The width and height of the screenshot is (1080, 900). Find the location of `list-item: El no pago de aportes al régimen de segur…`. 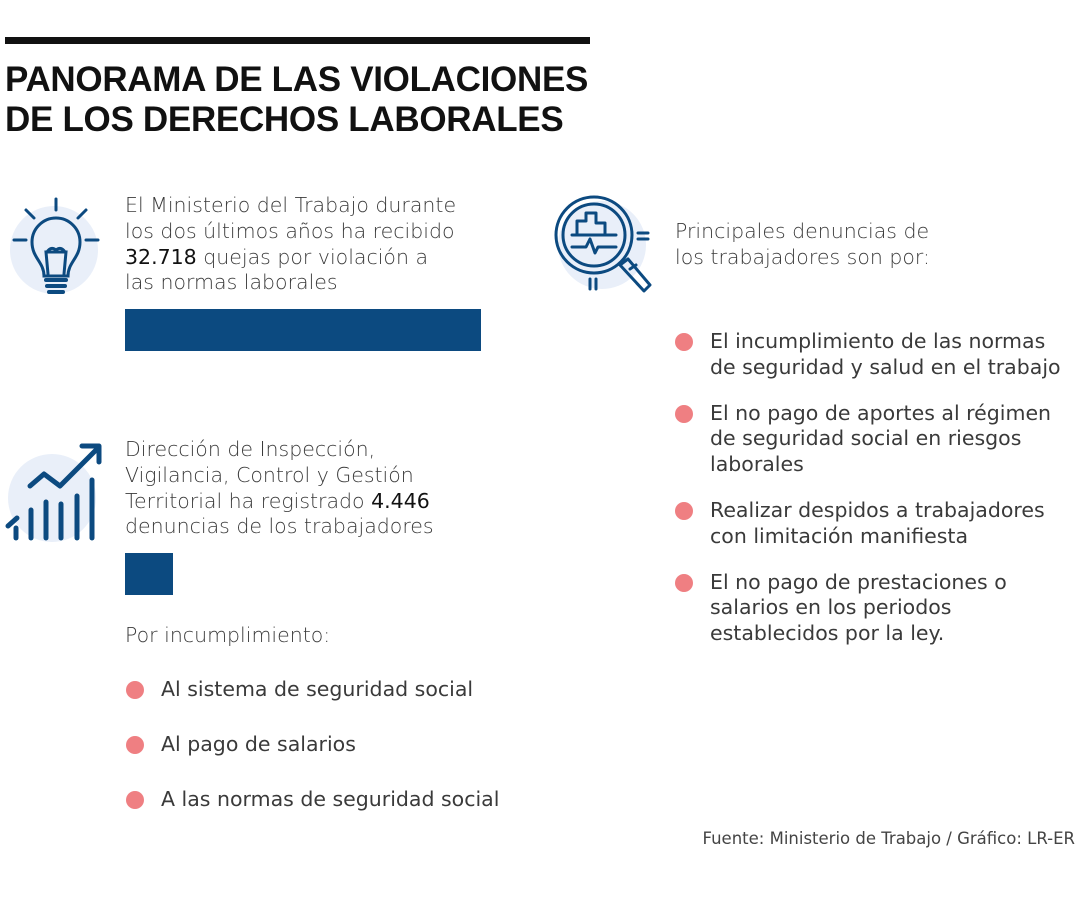

list-item: El no pago de aportes al régimen de segur… is located at coordinates (868, 439).